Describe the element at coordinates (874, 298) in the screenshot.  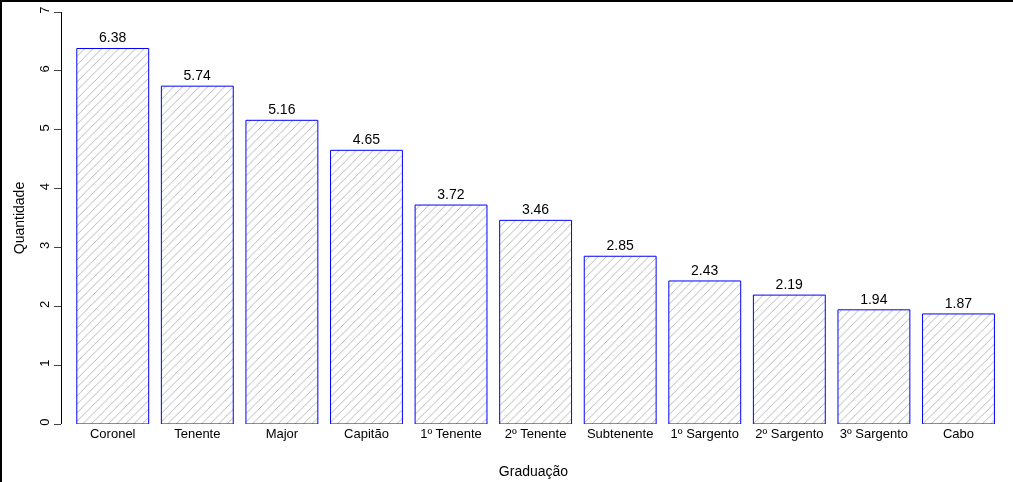
I see `data-label: 1.94` at that location.